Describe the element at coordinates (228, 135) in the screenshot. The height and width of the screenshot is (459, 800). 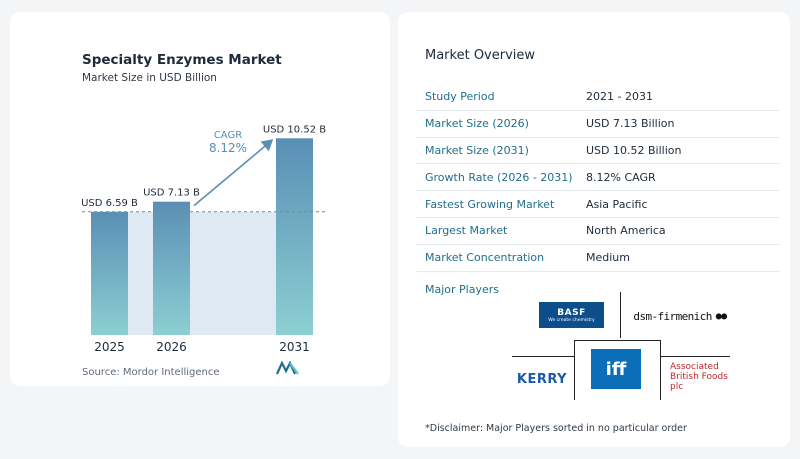
I see `cagr-label: CAGR` at that location.